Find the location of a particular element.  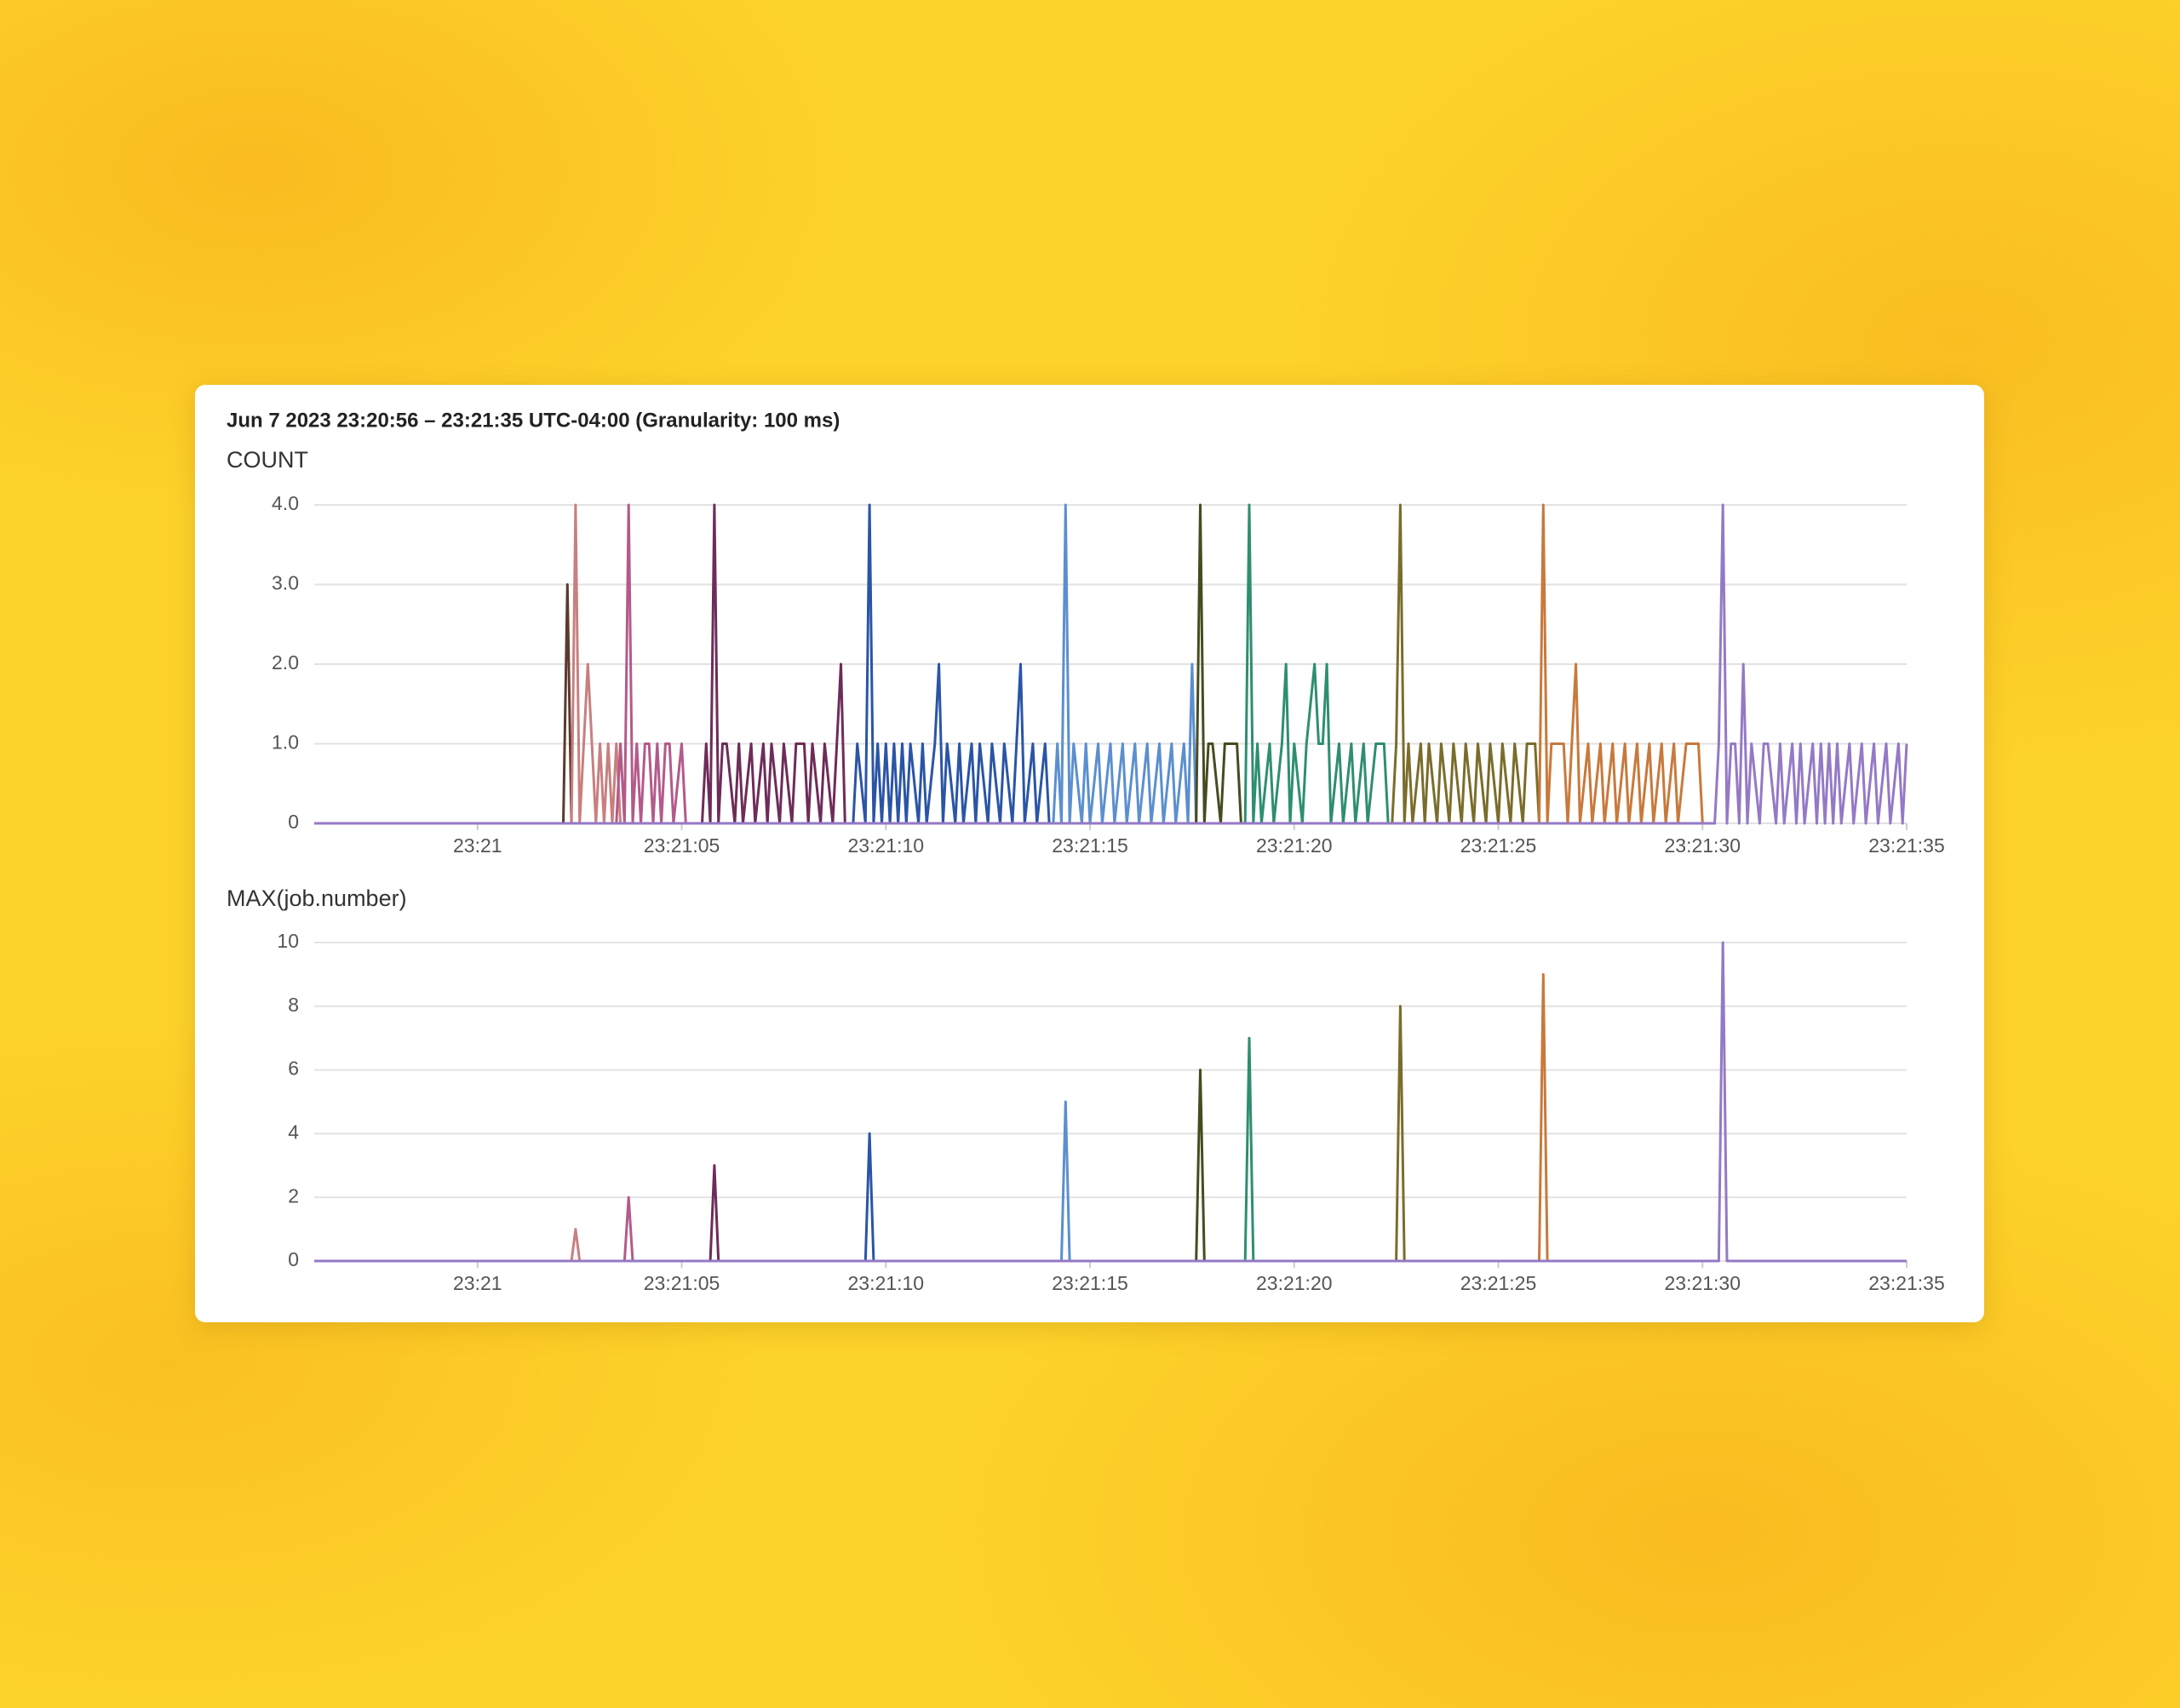

y-tick-label: 2 is located at coordinates (293, 1195).